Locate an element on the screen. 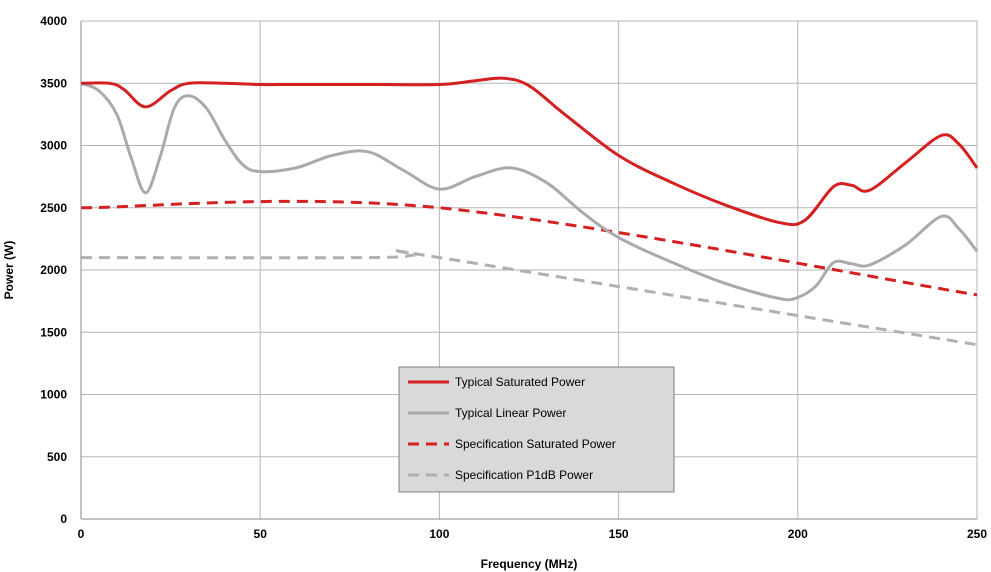  y-tick-labels: 0 500 1000 1500 2000 2500 3000 3500 4000 is located at coordinates (53, 270).